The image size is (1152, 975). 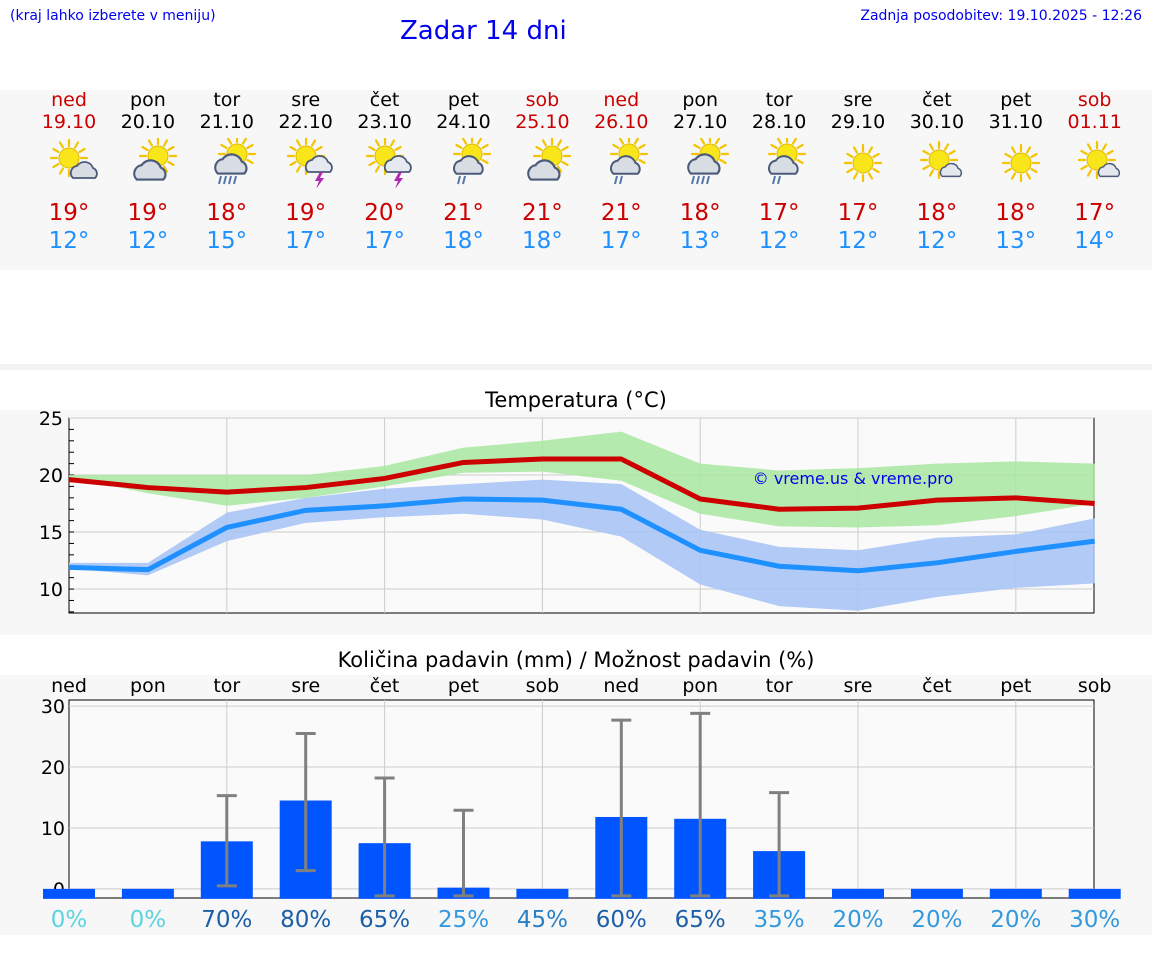 I want to click on precipitation-probability: 35%, so click(x=779, y=920).